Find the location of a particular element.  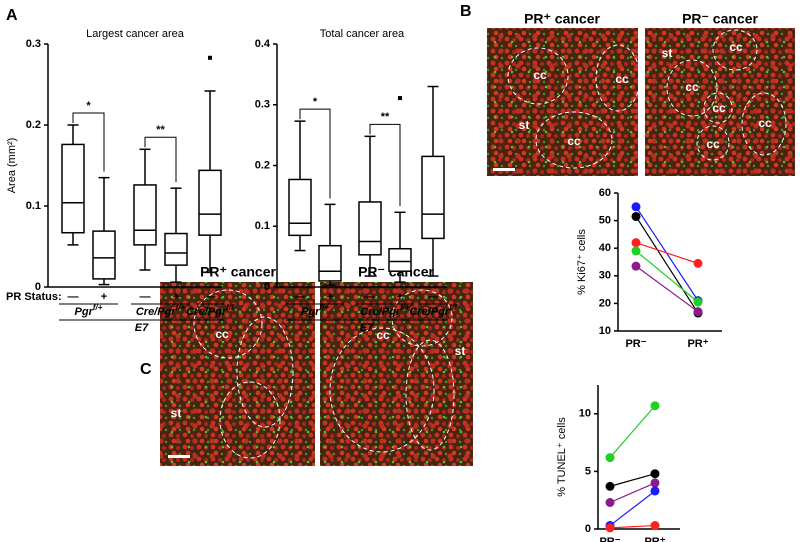

chart-title: Total cancer area is located at coordinates (362, 34).